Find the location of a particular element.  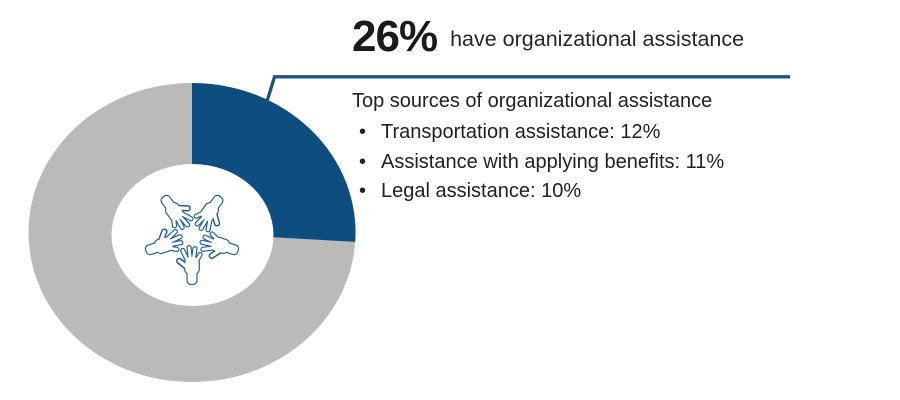

list-item-text: Assistance with applying benefits: 11% is located at coordinates (553, 161).